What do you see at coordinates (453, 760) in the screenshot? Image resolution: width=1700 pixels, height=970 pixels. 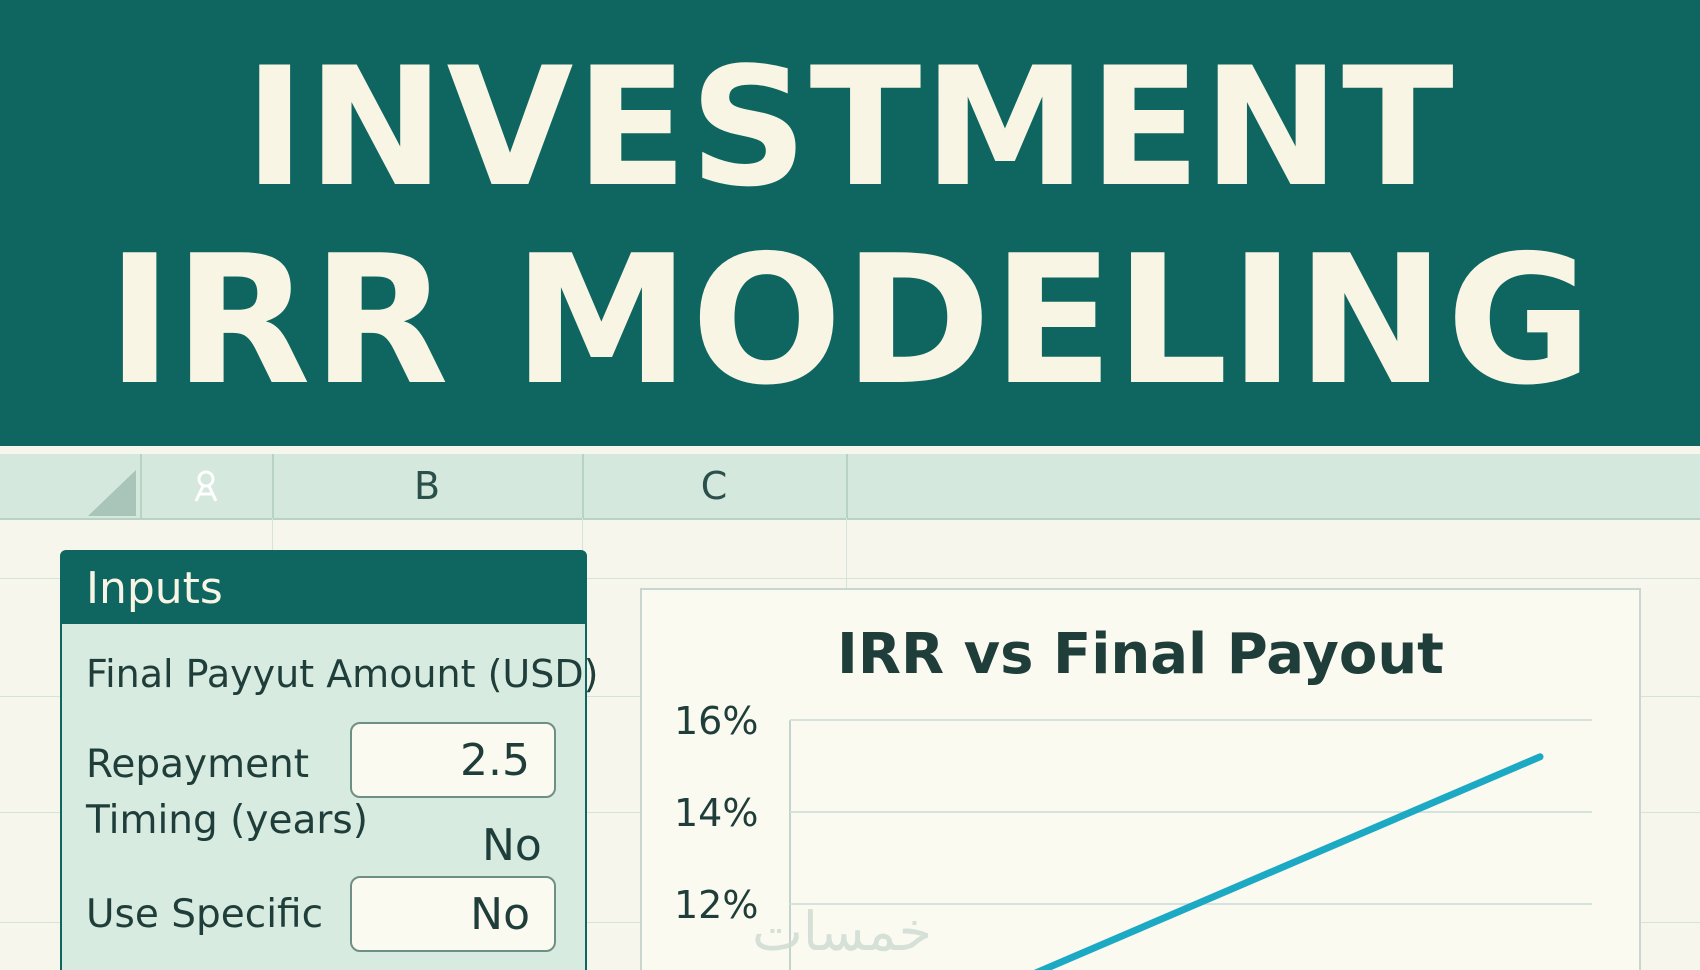 I see `repayment-timing-input: 2.5` at bounding box center [453, 760].